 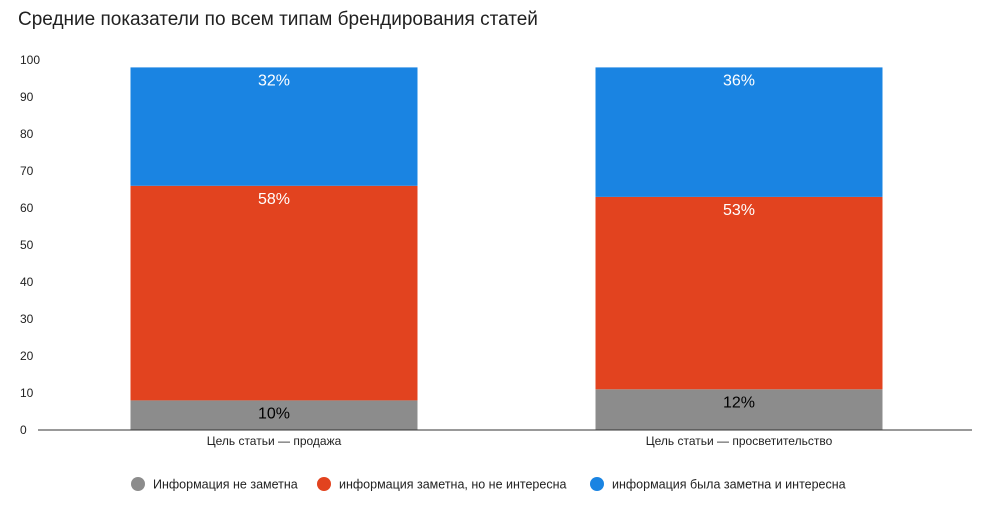 I want to click on legend-label: информация заметна, но не интересна, so click(x=452, y=485).